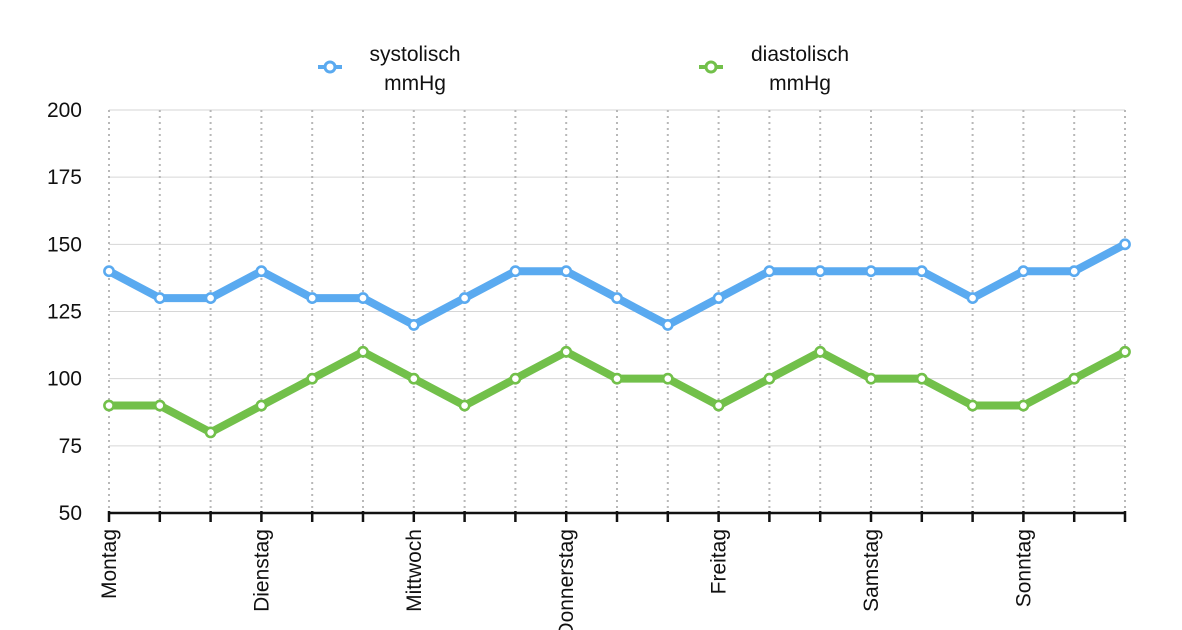 The height and width of the screenshot is (630, 1182). What do you see at coordinates (389, 69) in the screenshot?
I see `legend-item-1: systolisch mmHg` at bounding box center [389, 69].